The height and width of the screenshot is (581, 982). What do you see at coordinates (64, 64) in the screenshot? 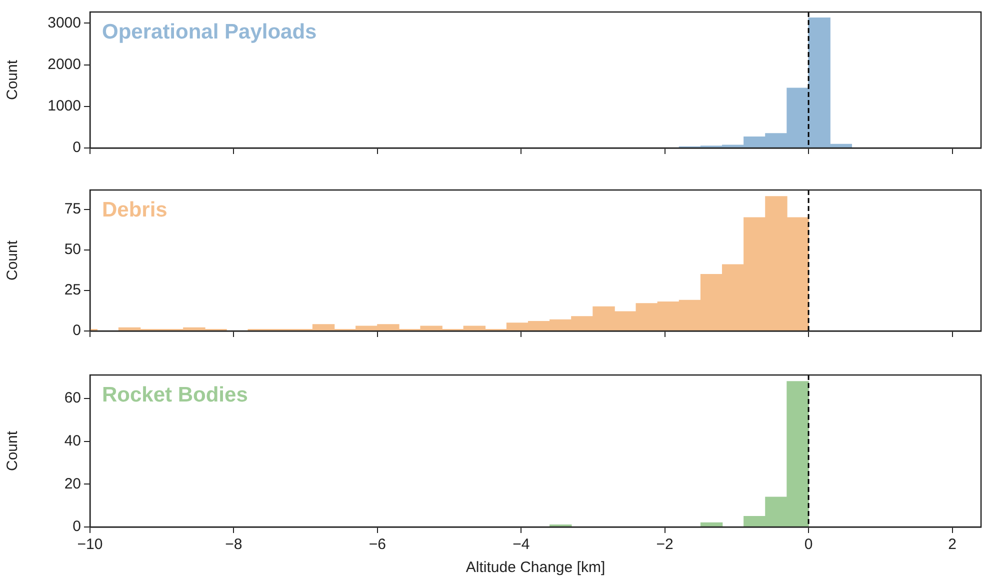
I see `y-tick-label: 2000` at bounding box center [64, 64].